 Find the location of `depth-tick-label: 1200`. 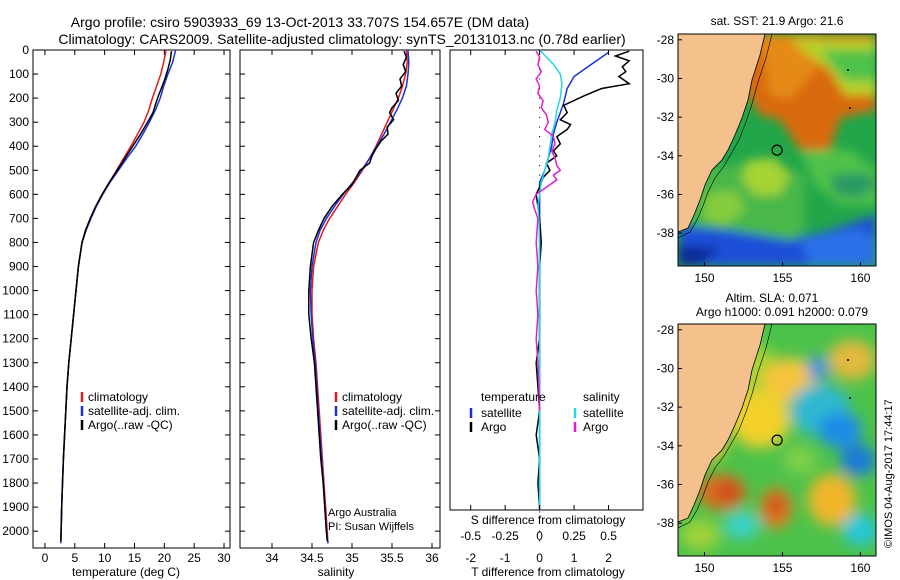

depth-tick-label: 1200 is located at coordinates (15, 339).